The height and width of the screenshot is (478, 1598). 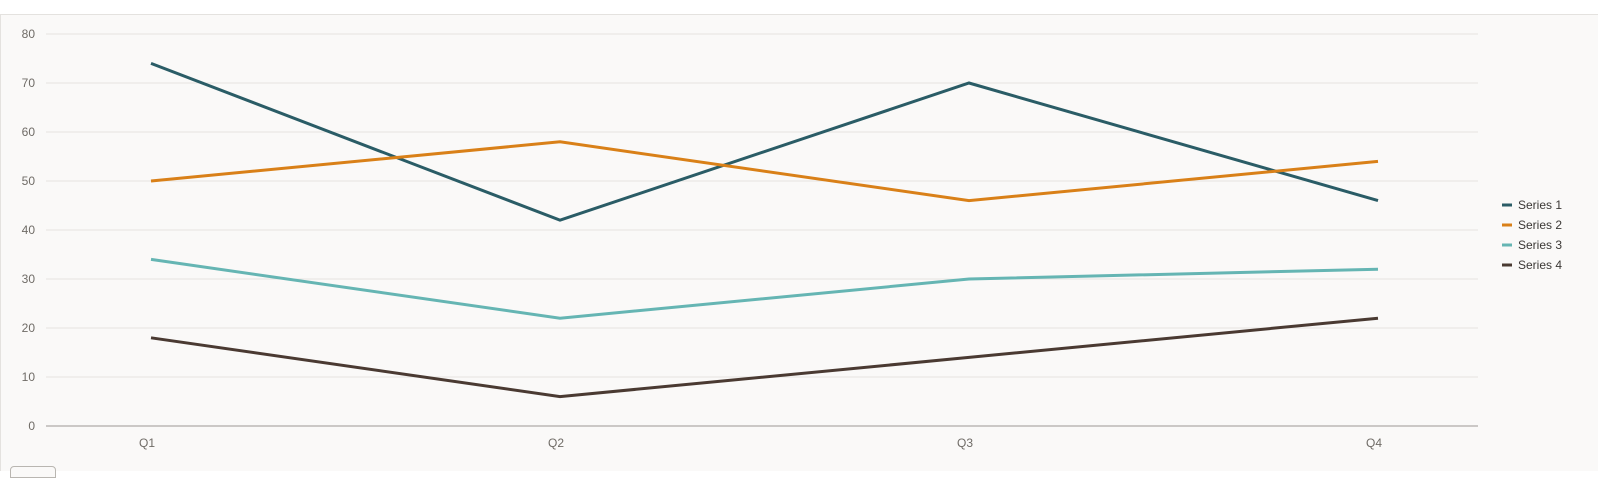 I want to click on y-tick-label: 60, so click(x=29, y=132).